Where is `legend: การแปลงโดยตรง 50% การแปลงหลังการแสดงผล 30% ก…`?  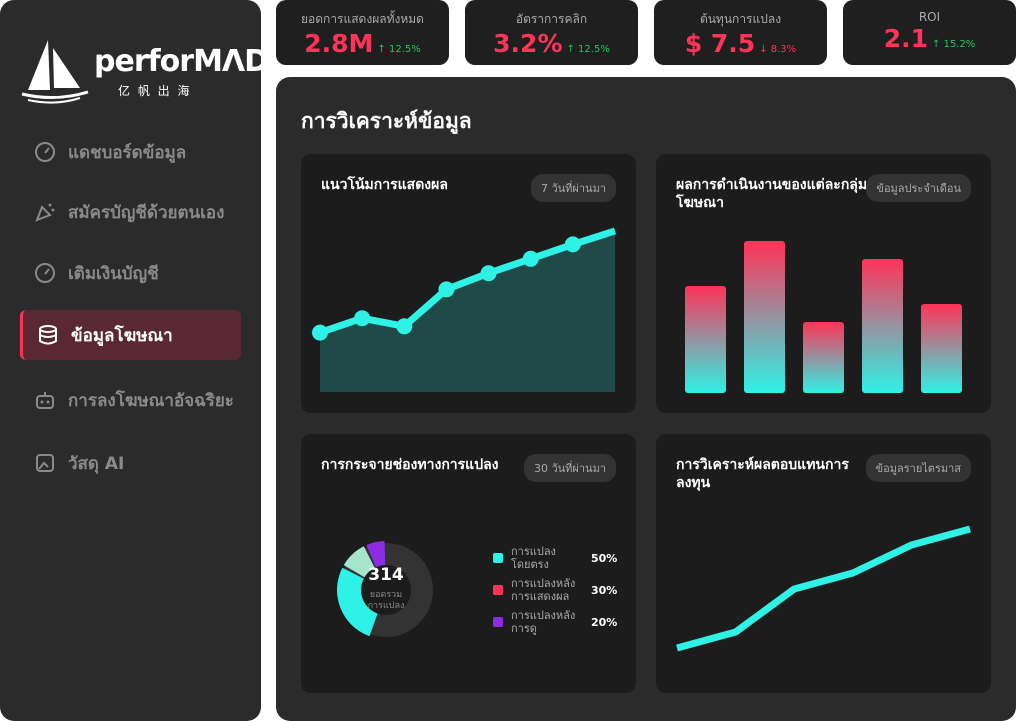 legend: การแปลงโดยตรง 50% การแปลงหลังการแสดงผล 30% ก… is located at coordinates (555, 590).